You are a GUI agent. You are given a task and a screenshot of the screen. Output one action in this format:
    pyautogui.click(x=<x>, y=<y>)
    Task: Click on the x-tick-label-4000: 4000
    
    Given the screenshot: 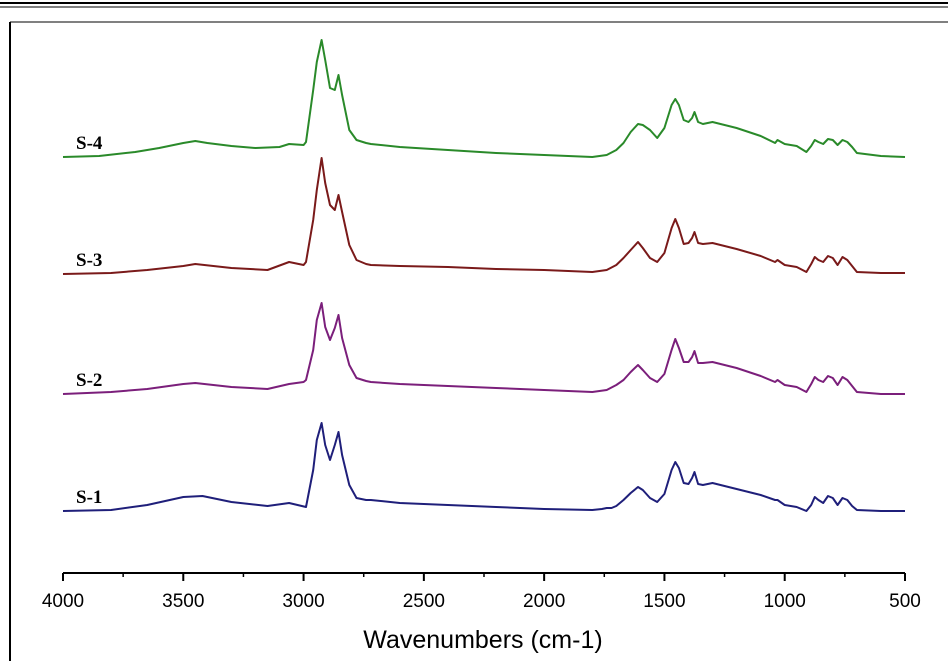 What is the action you would take?
    pyautogui.click(x=63, y=601)
    